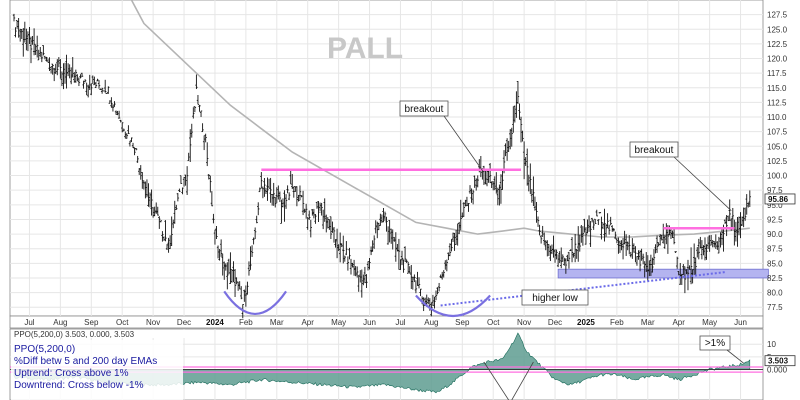  Describe the element at coordinates (777, 88) in the screenshot. I see `price-tick-label: 115.0` at that location.